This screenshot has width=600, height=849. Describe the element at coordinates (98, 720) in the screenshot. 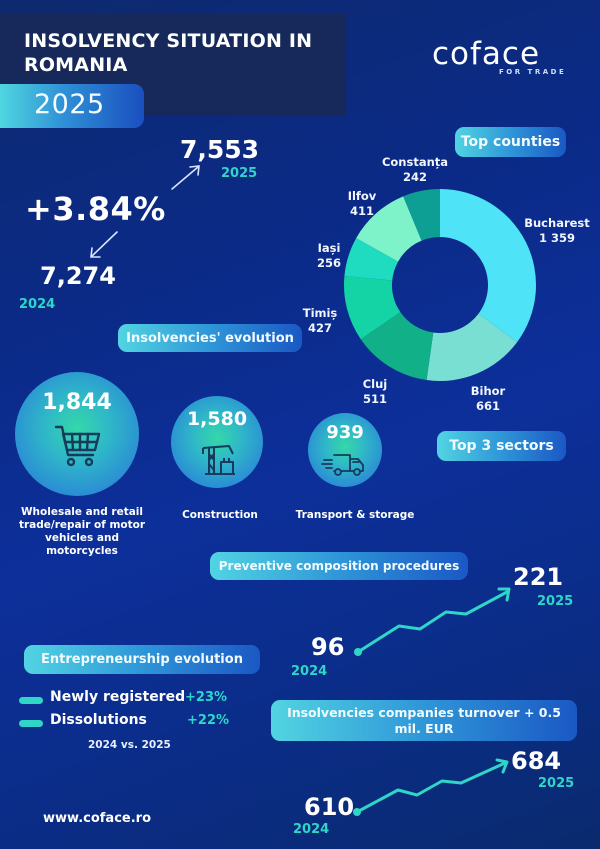

I see `dissolutions-label: Dissolutions` at that location.